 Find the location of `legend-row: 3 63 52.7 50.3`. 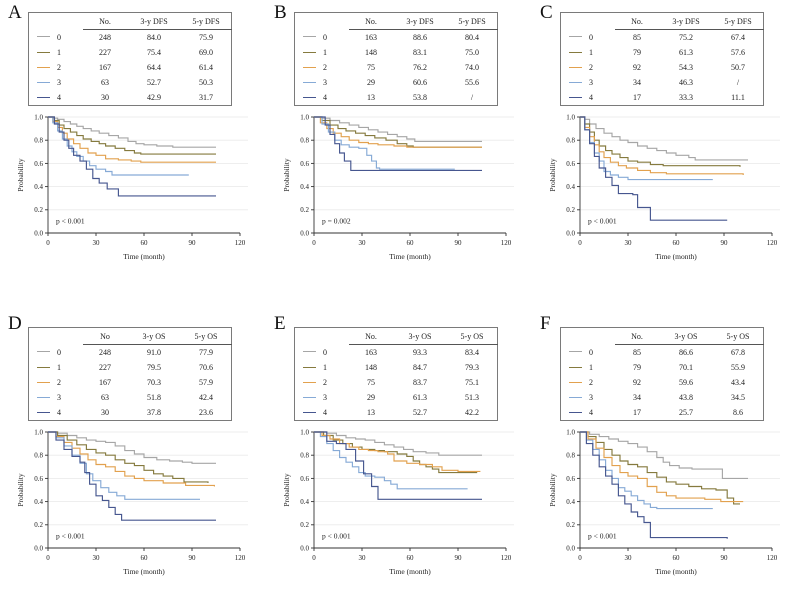

legend-row: 3 63 52.7 50.3 is located at coordinates (130, 82).